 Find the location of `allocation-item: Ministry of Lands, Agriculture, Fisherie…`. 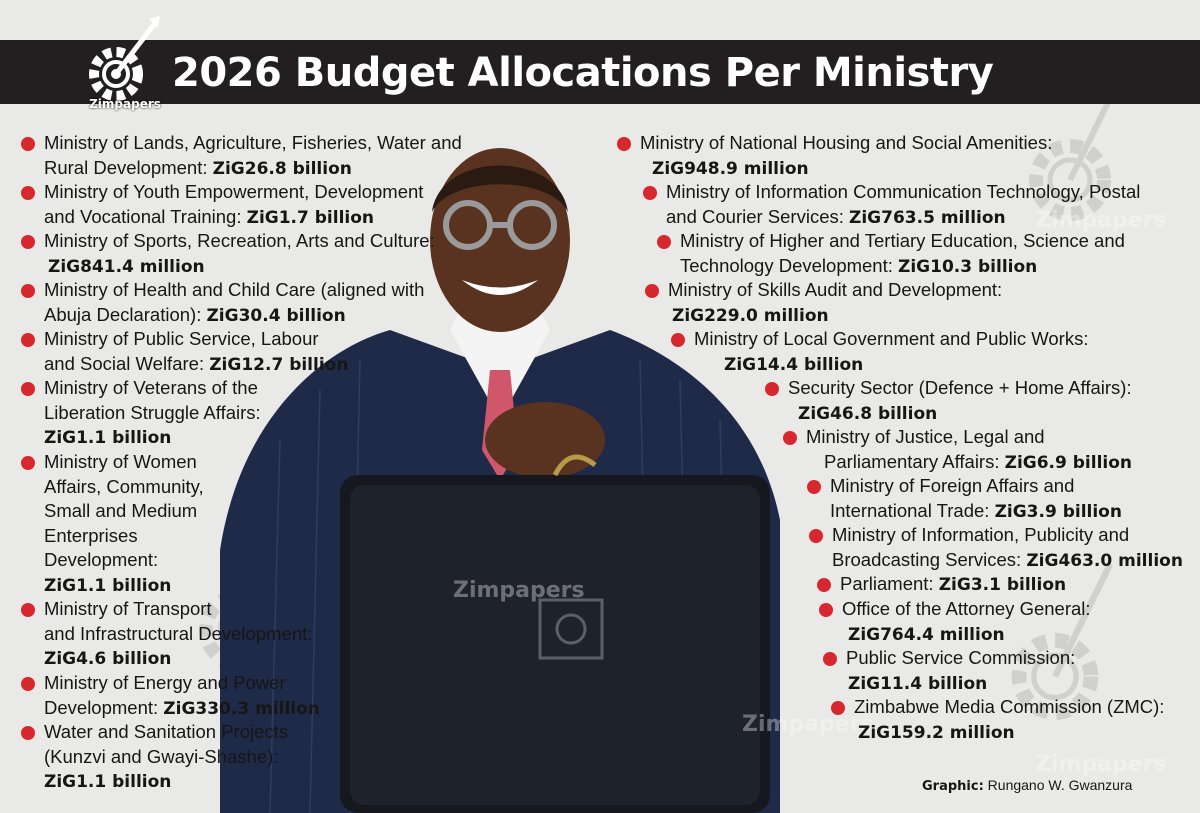

allocation-item: Ministry of Lands, Agriculture, Fisherie… is located at coordinates (241, 156).